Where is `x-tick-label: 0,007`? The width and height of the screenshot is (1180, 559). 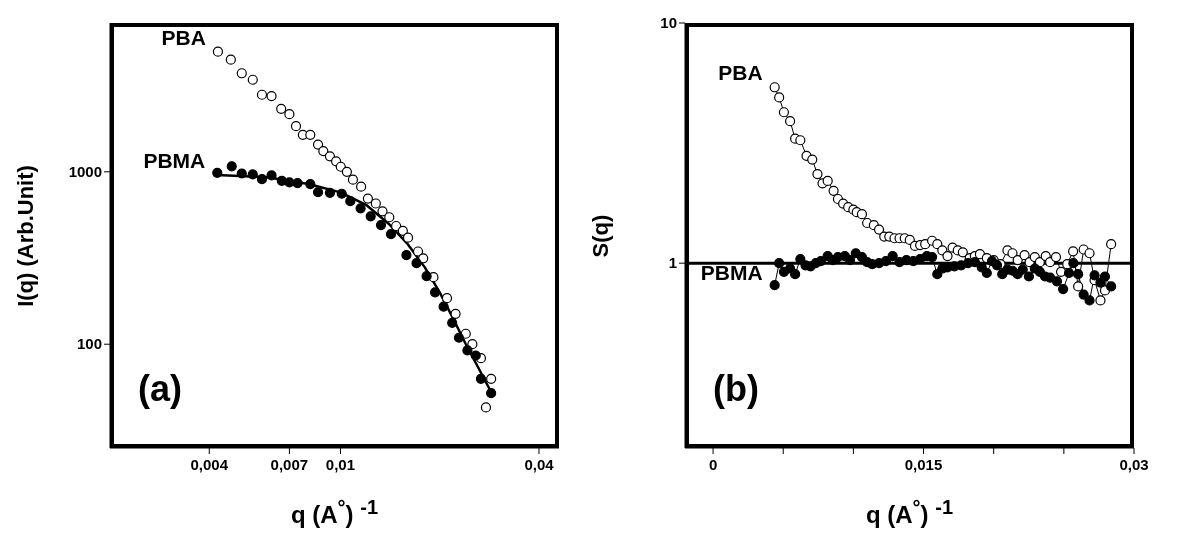 x-tick-label: 0,007 is located at coordinates (289, 464).